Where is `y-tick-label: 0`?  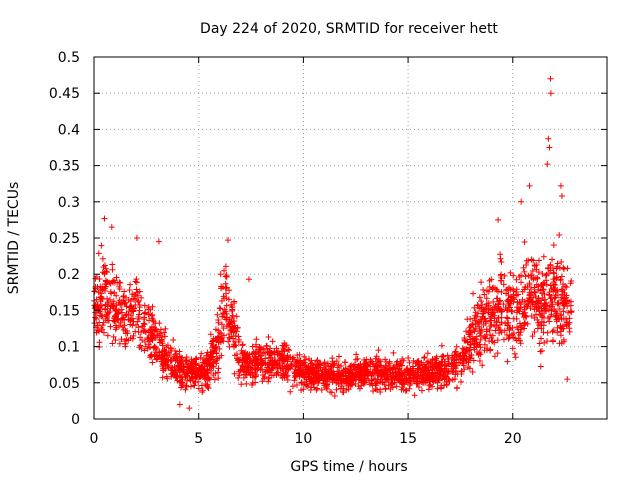
y-tick-label: 0 is located at coordinates (75, 420).